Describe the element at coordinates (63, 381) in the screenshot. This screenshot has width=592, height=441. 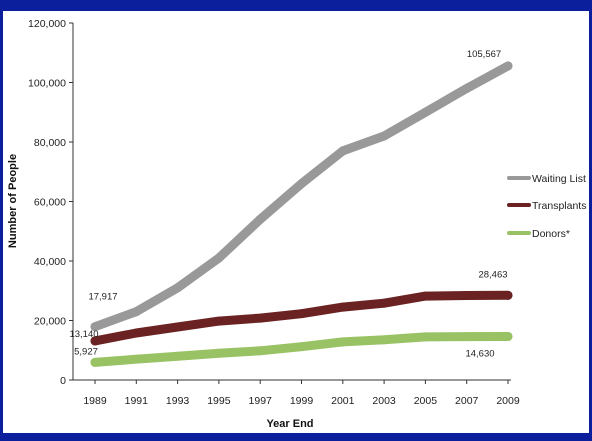
I see `y-tick-label: 0` at that location.